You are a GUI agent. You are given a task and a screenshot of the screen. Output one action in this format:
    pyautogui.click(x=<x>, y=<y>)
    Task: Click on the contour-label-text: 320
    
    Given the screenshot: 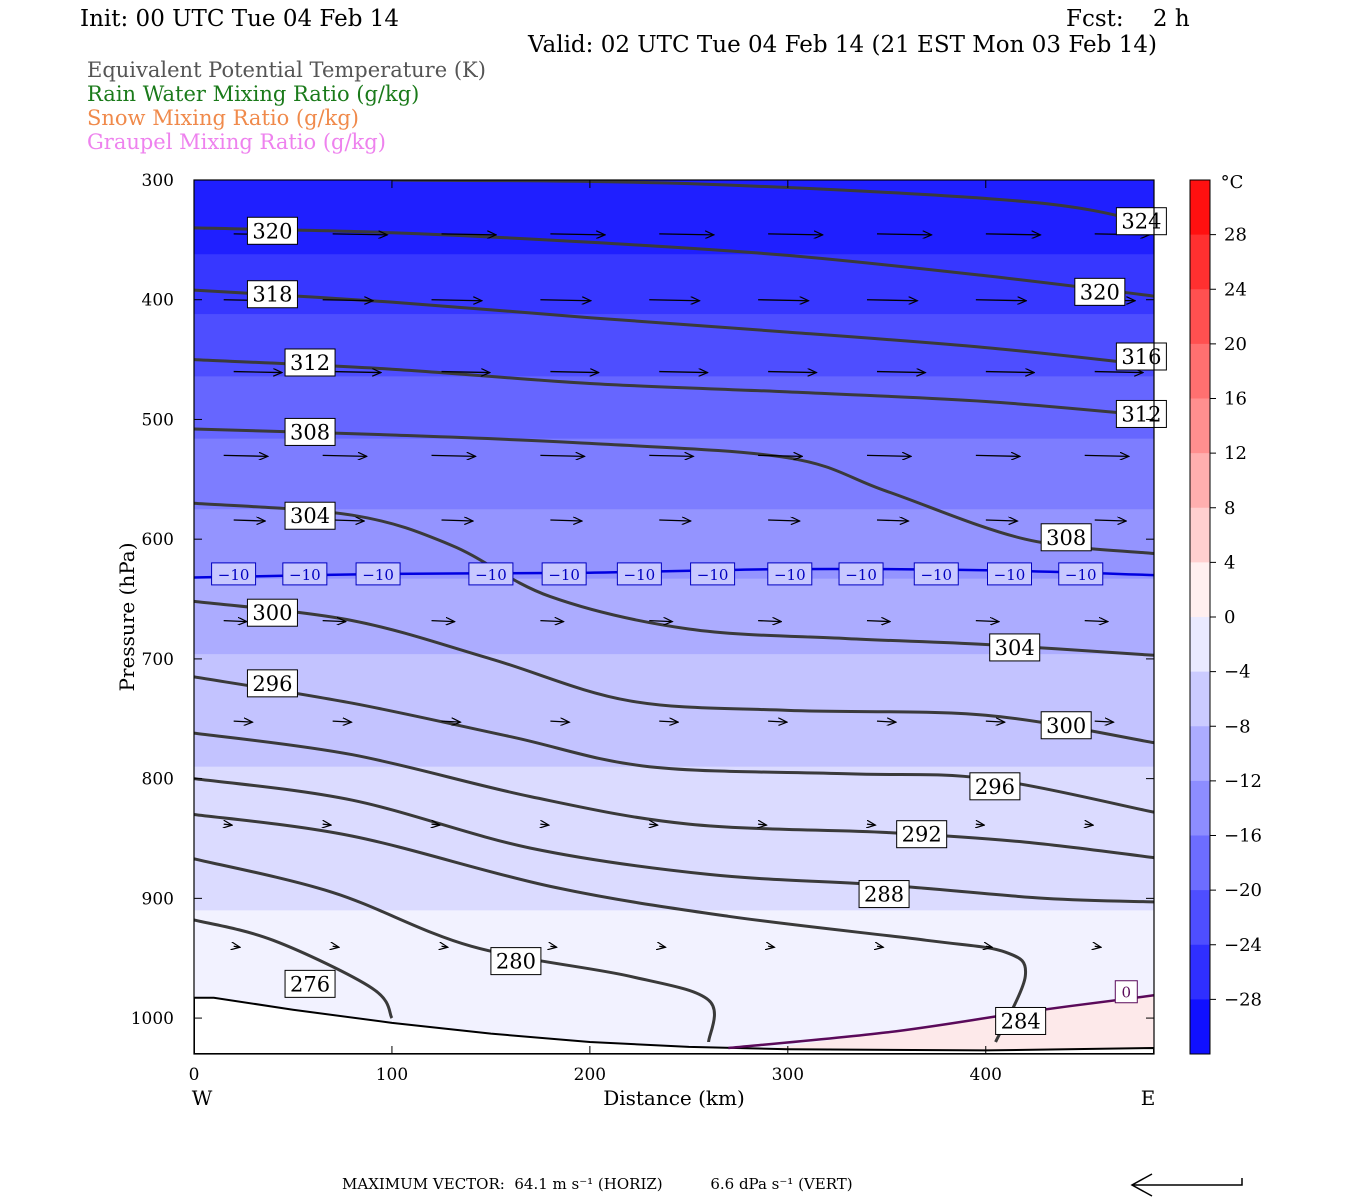 What is the action you would take?
    pyautogui.click(x=1100, y=292)
    